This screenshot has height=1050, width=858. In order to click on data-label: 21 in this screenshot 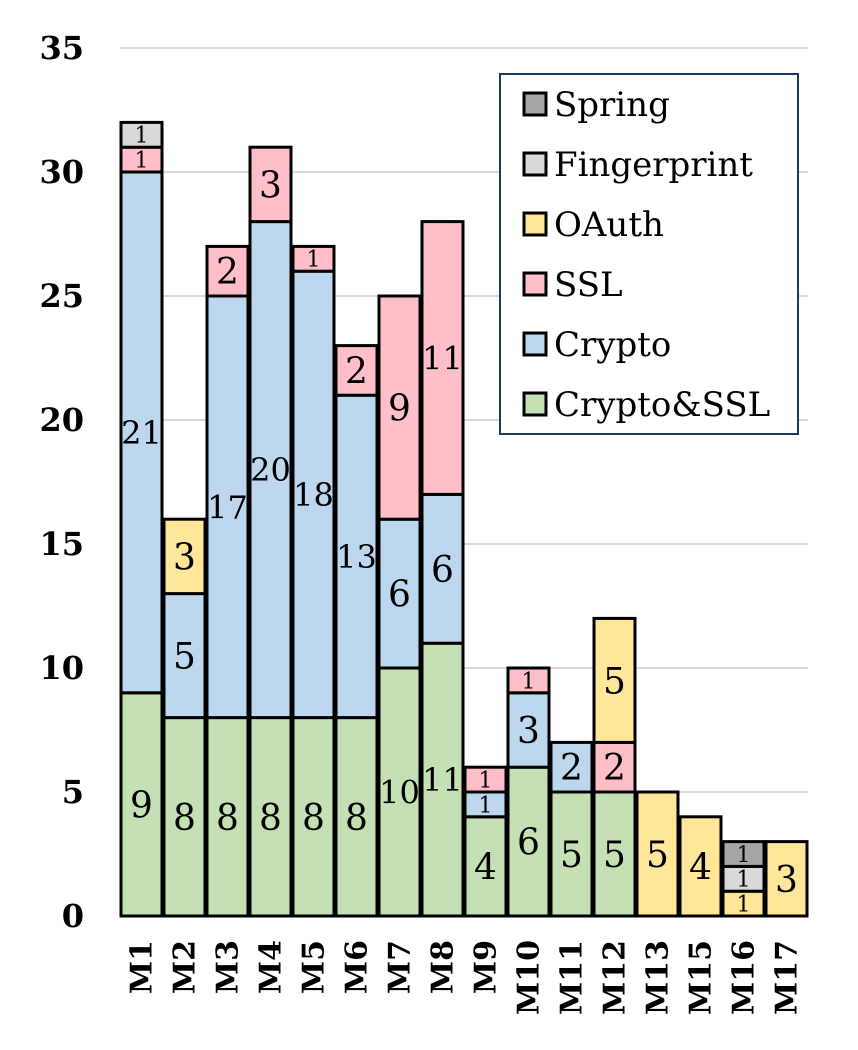, I will do `click(141, 433)`.